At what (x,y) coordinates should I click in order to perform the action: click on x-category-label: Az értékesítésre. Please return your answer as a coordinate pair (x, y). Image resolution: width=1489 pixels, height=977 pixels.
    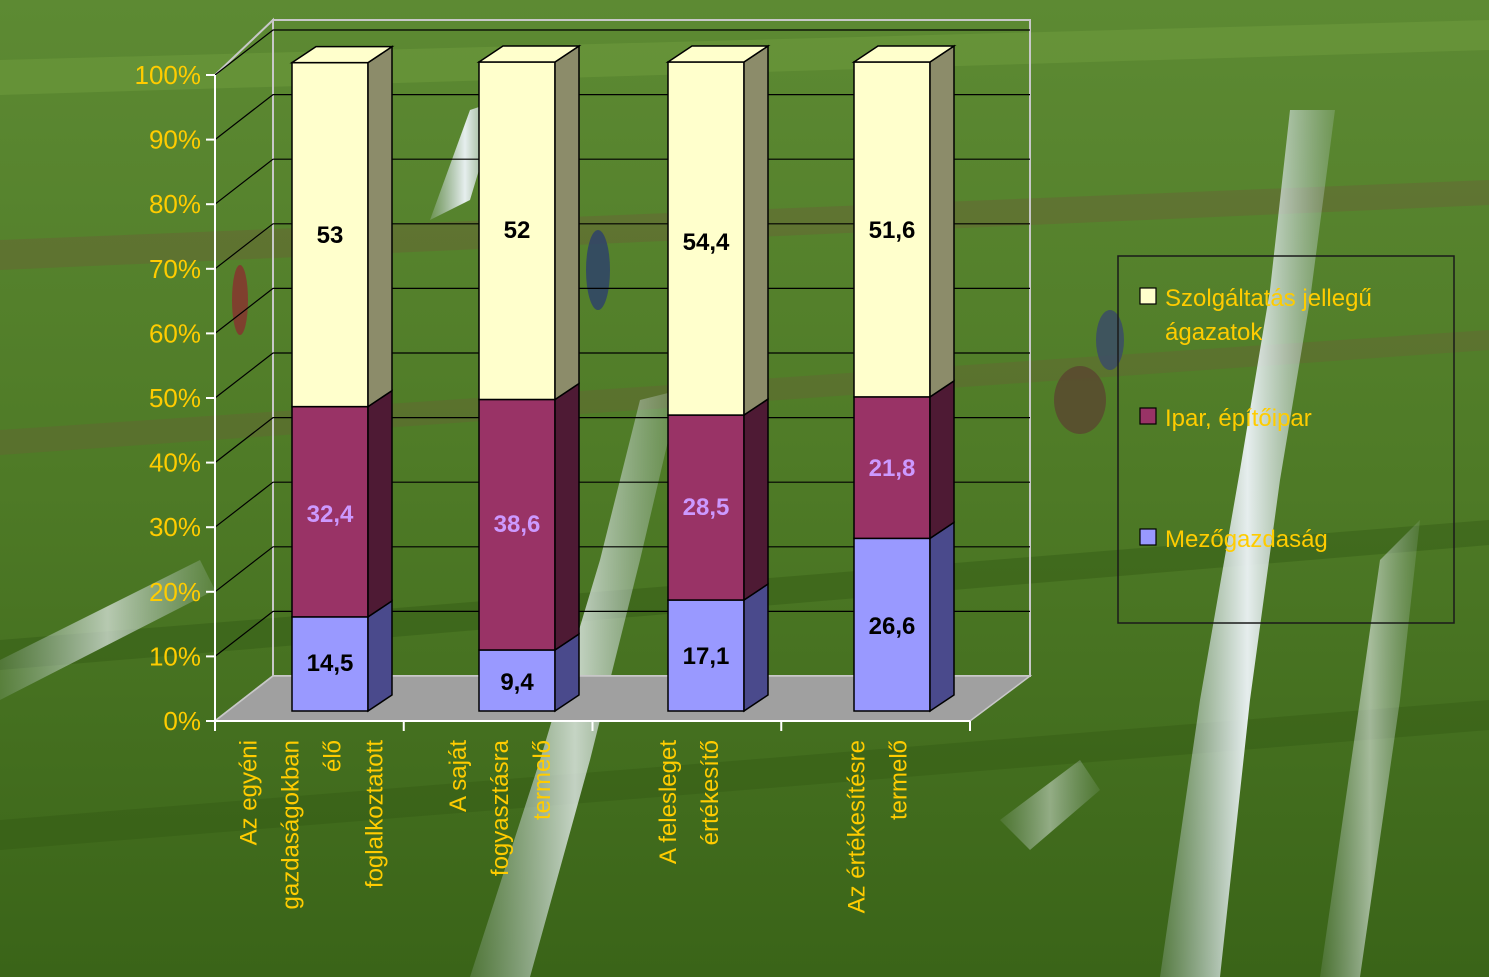
    Looking at the image, I should click on (857, 826).